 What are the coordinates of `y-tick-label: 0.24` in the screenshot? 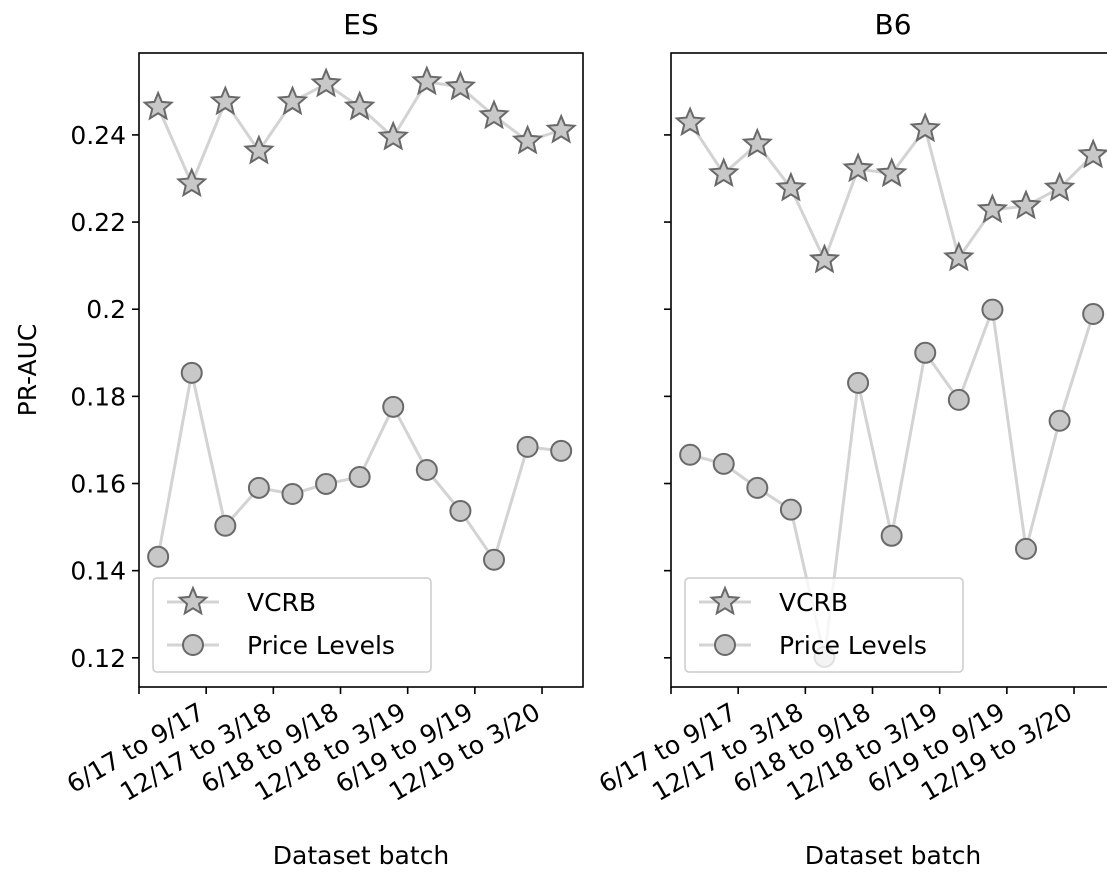 It's located at (98, 135).